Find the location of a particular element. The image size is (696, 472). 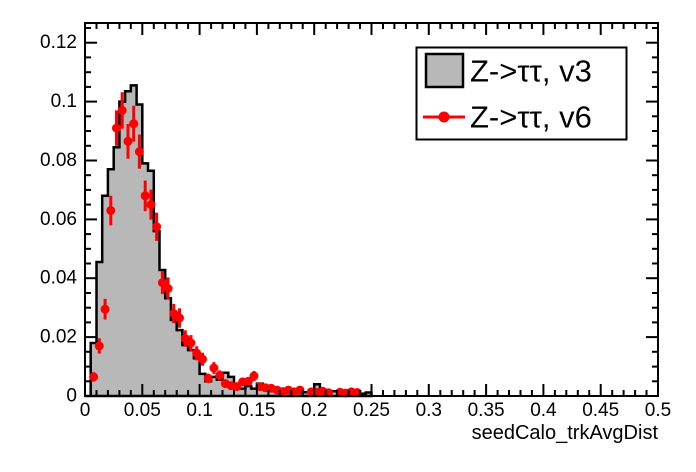

x-tick-label: 0.35 is located at coordinates (486, 410).